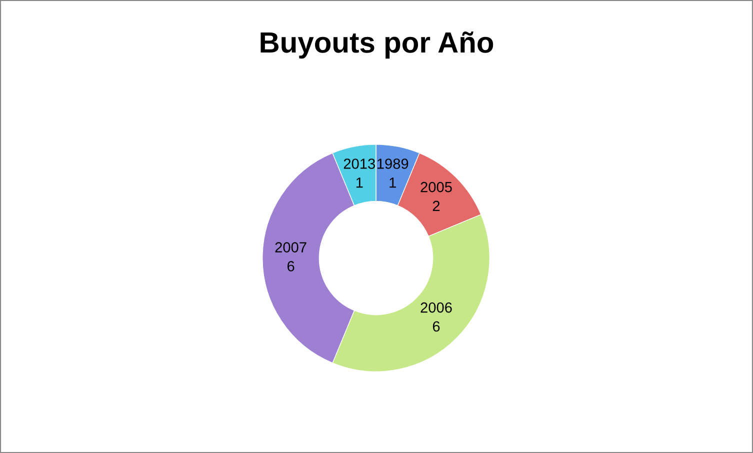  I want to click on slice-label: 2006, so click(436, 307).